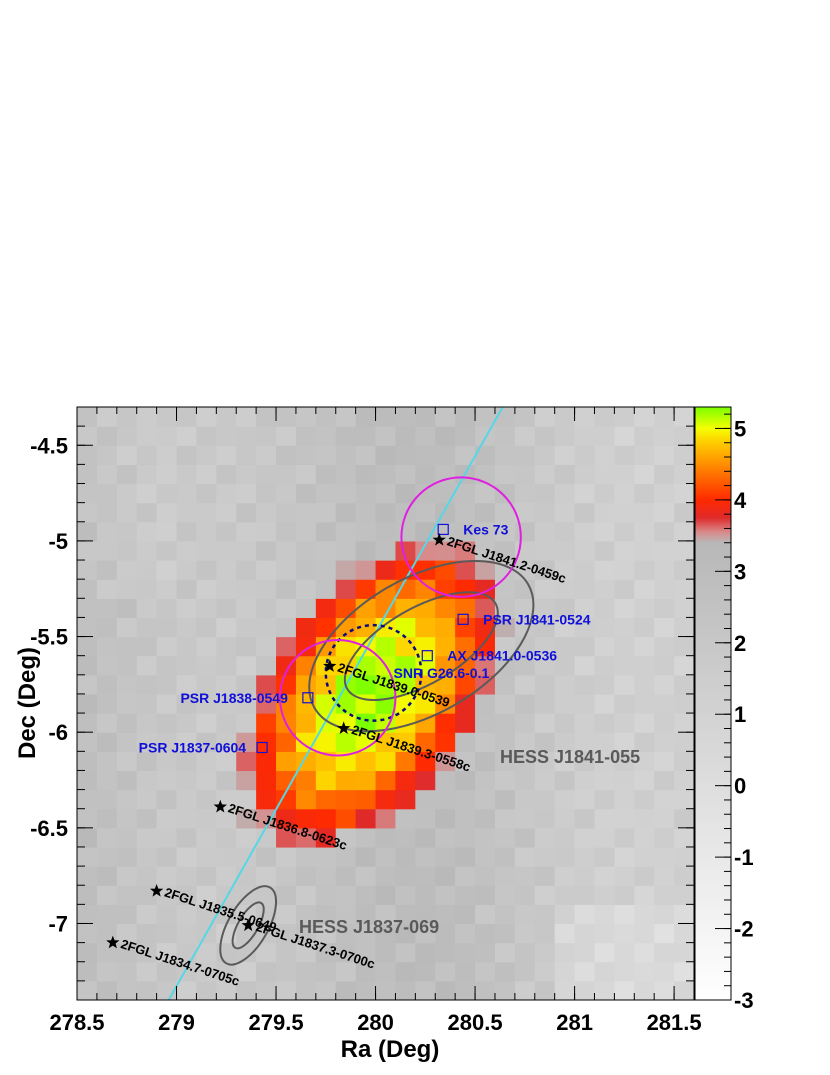 The height and width of the screenshot is (1075, 830). I want to click on y-tick-label: -6.5, so click(49, 828).